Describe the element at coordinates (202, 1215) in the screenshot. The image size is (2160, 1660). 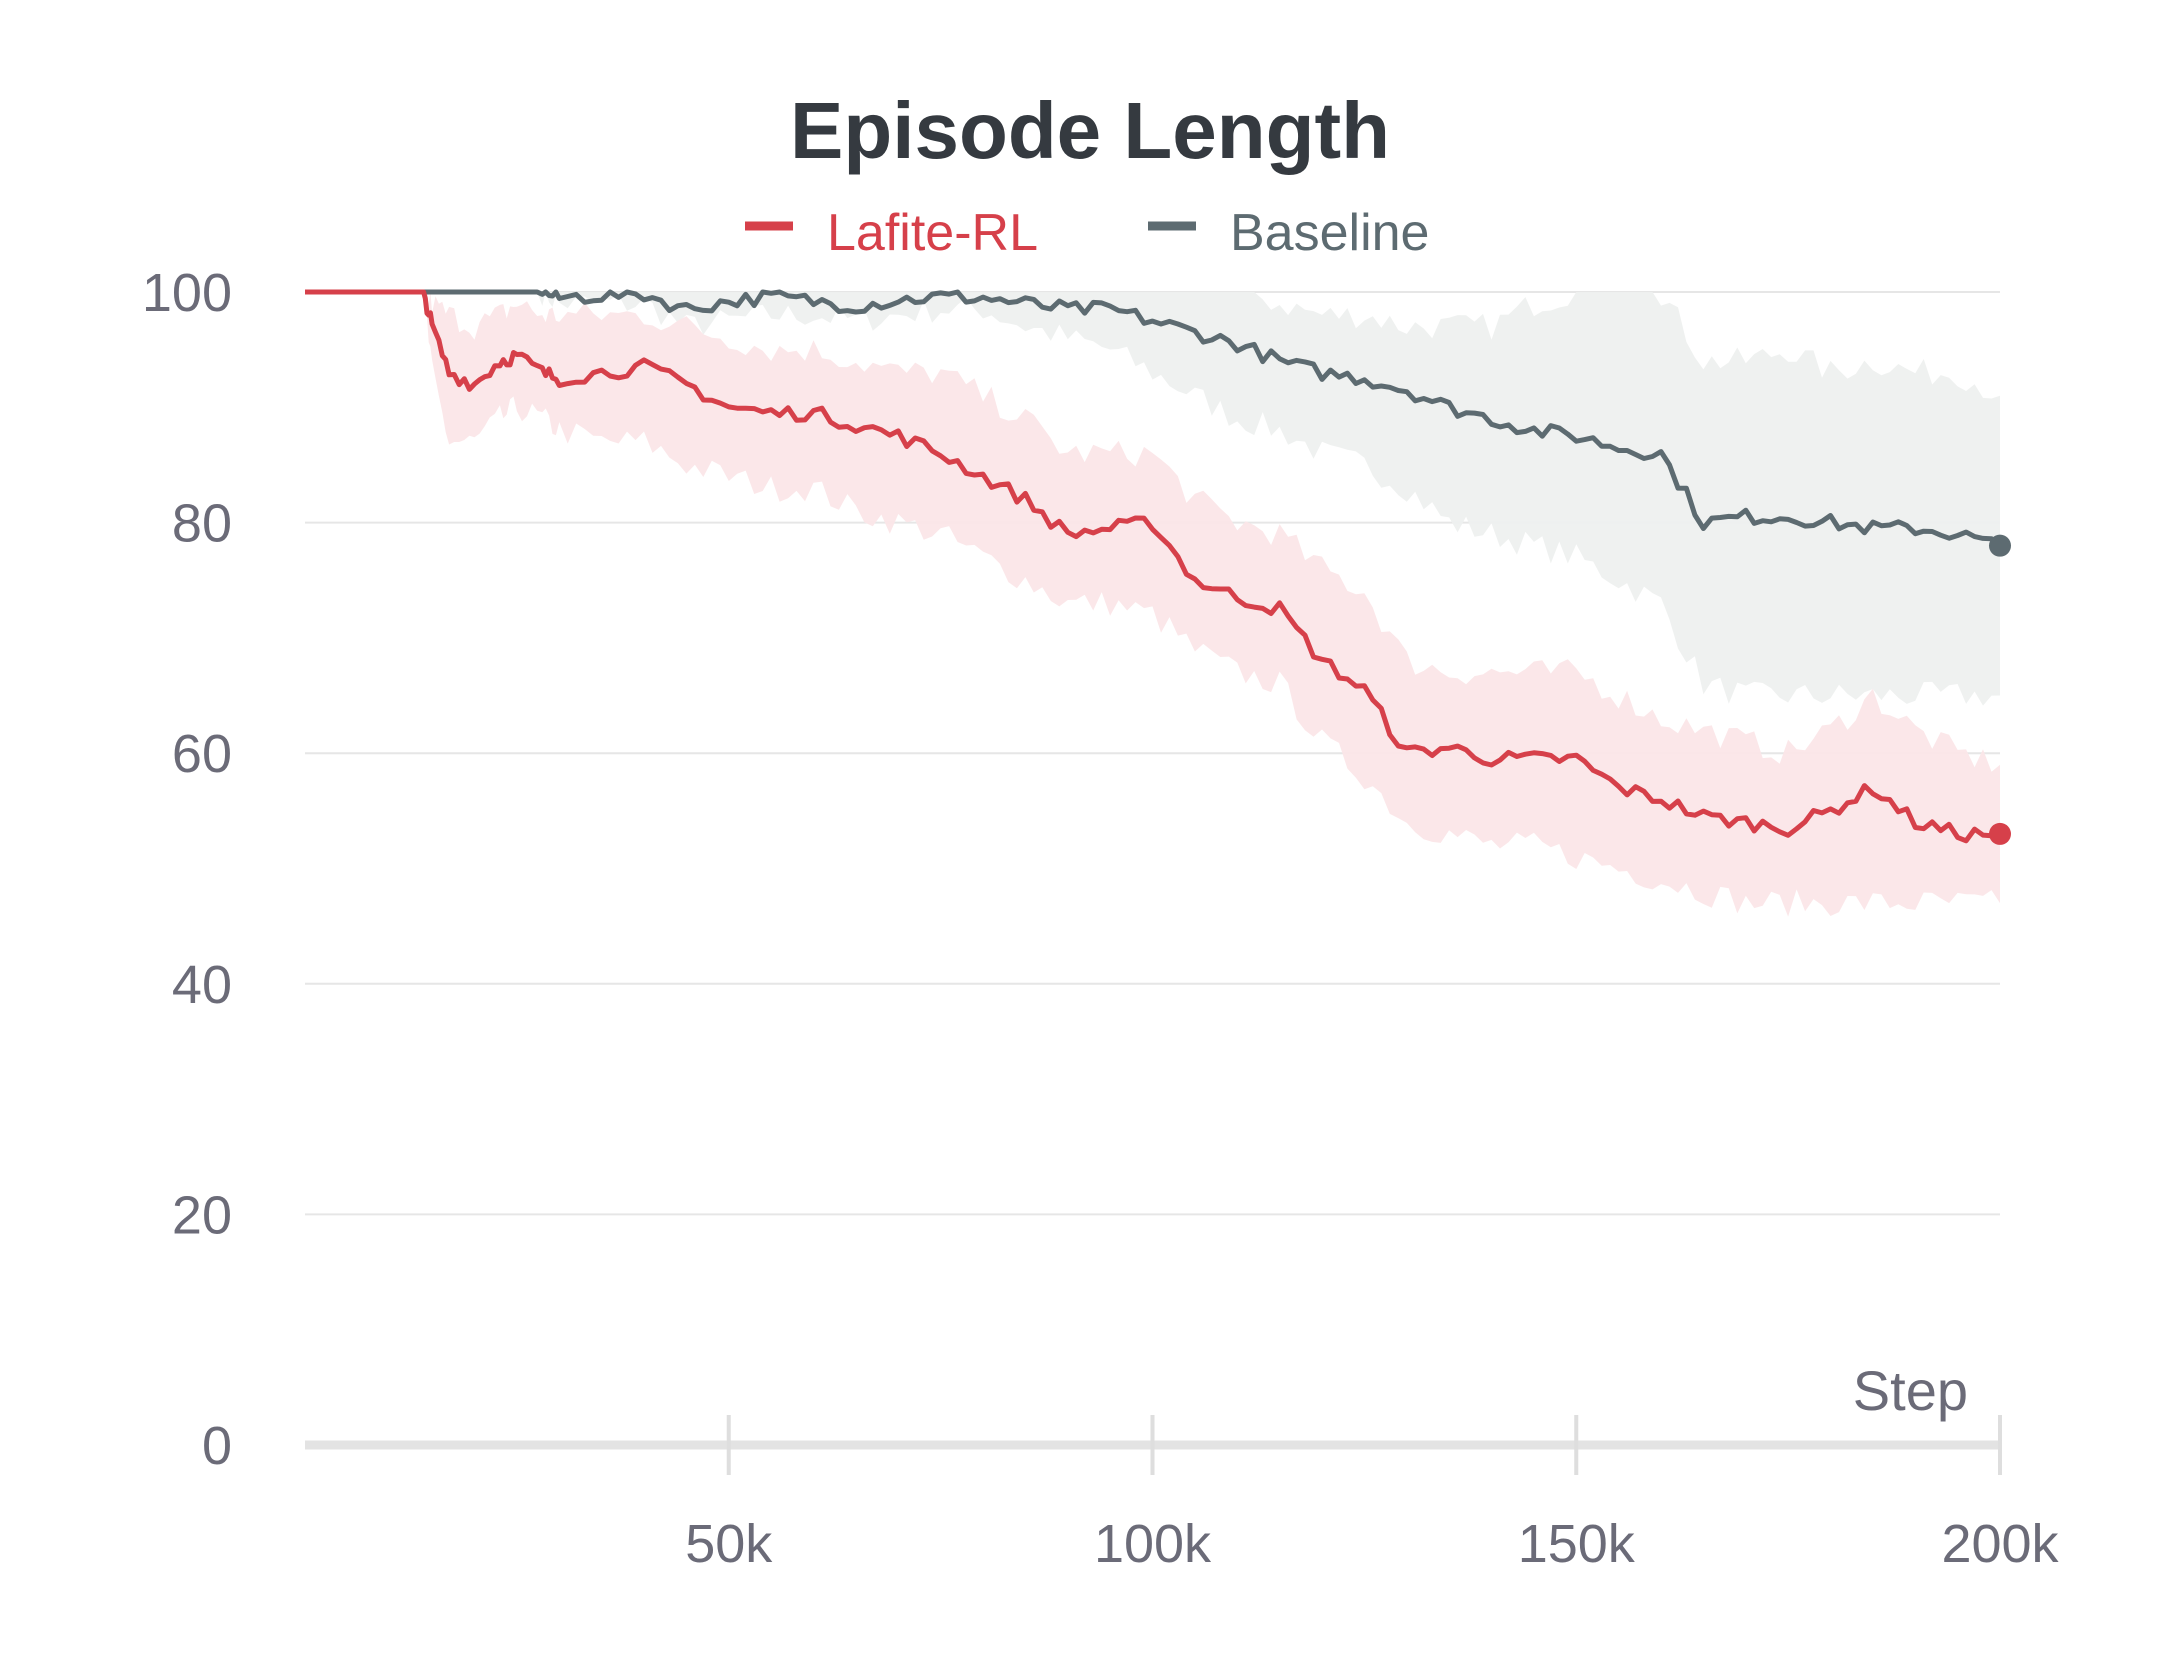
I see `y-tick-label-20: 20` at that location.